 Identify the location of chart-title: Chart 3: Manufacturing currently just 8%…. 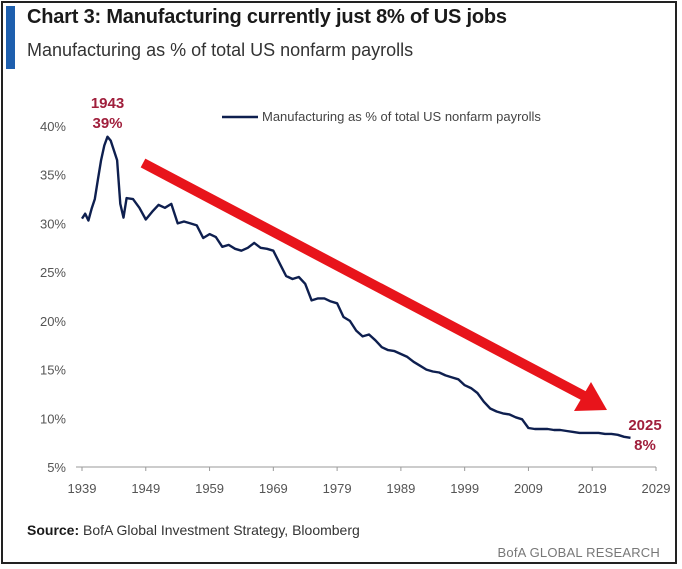
(267, 17).